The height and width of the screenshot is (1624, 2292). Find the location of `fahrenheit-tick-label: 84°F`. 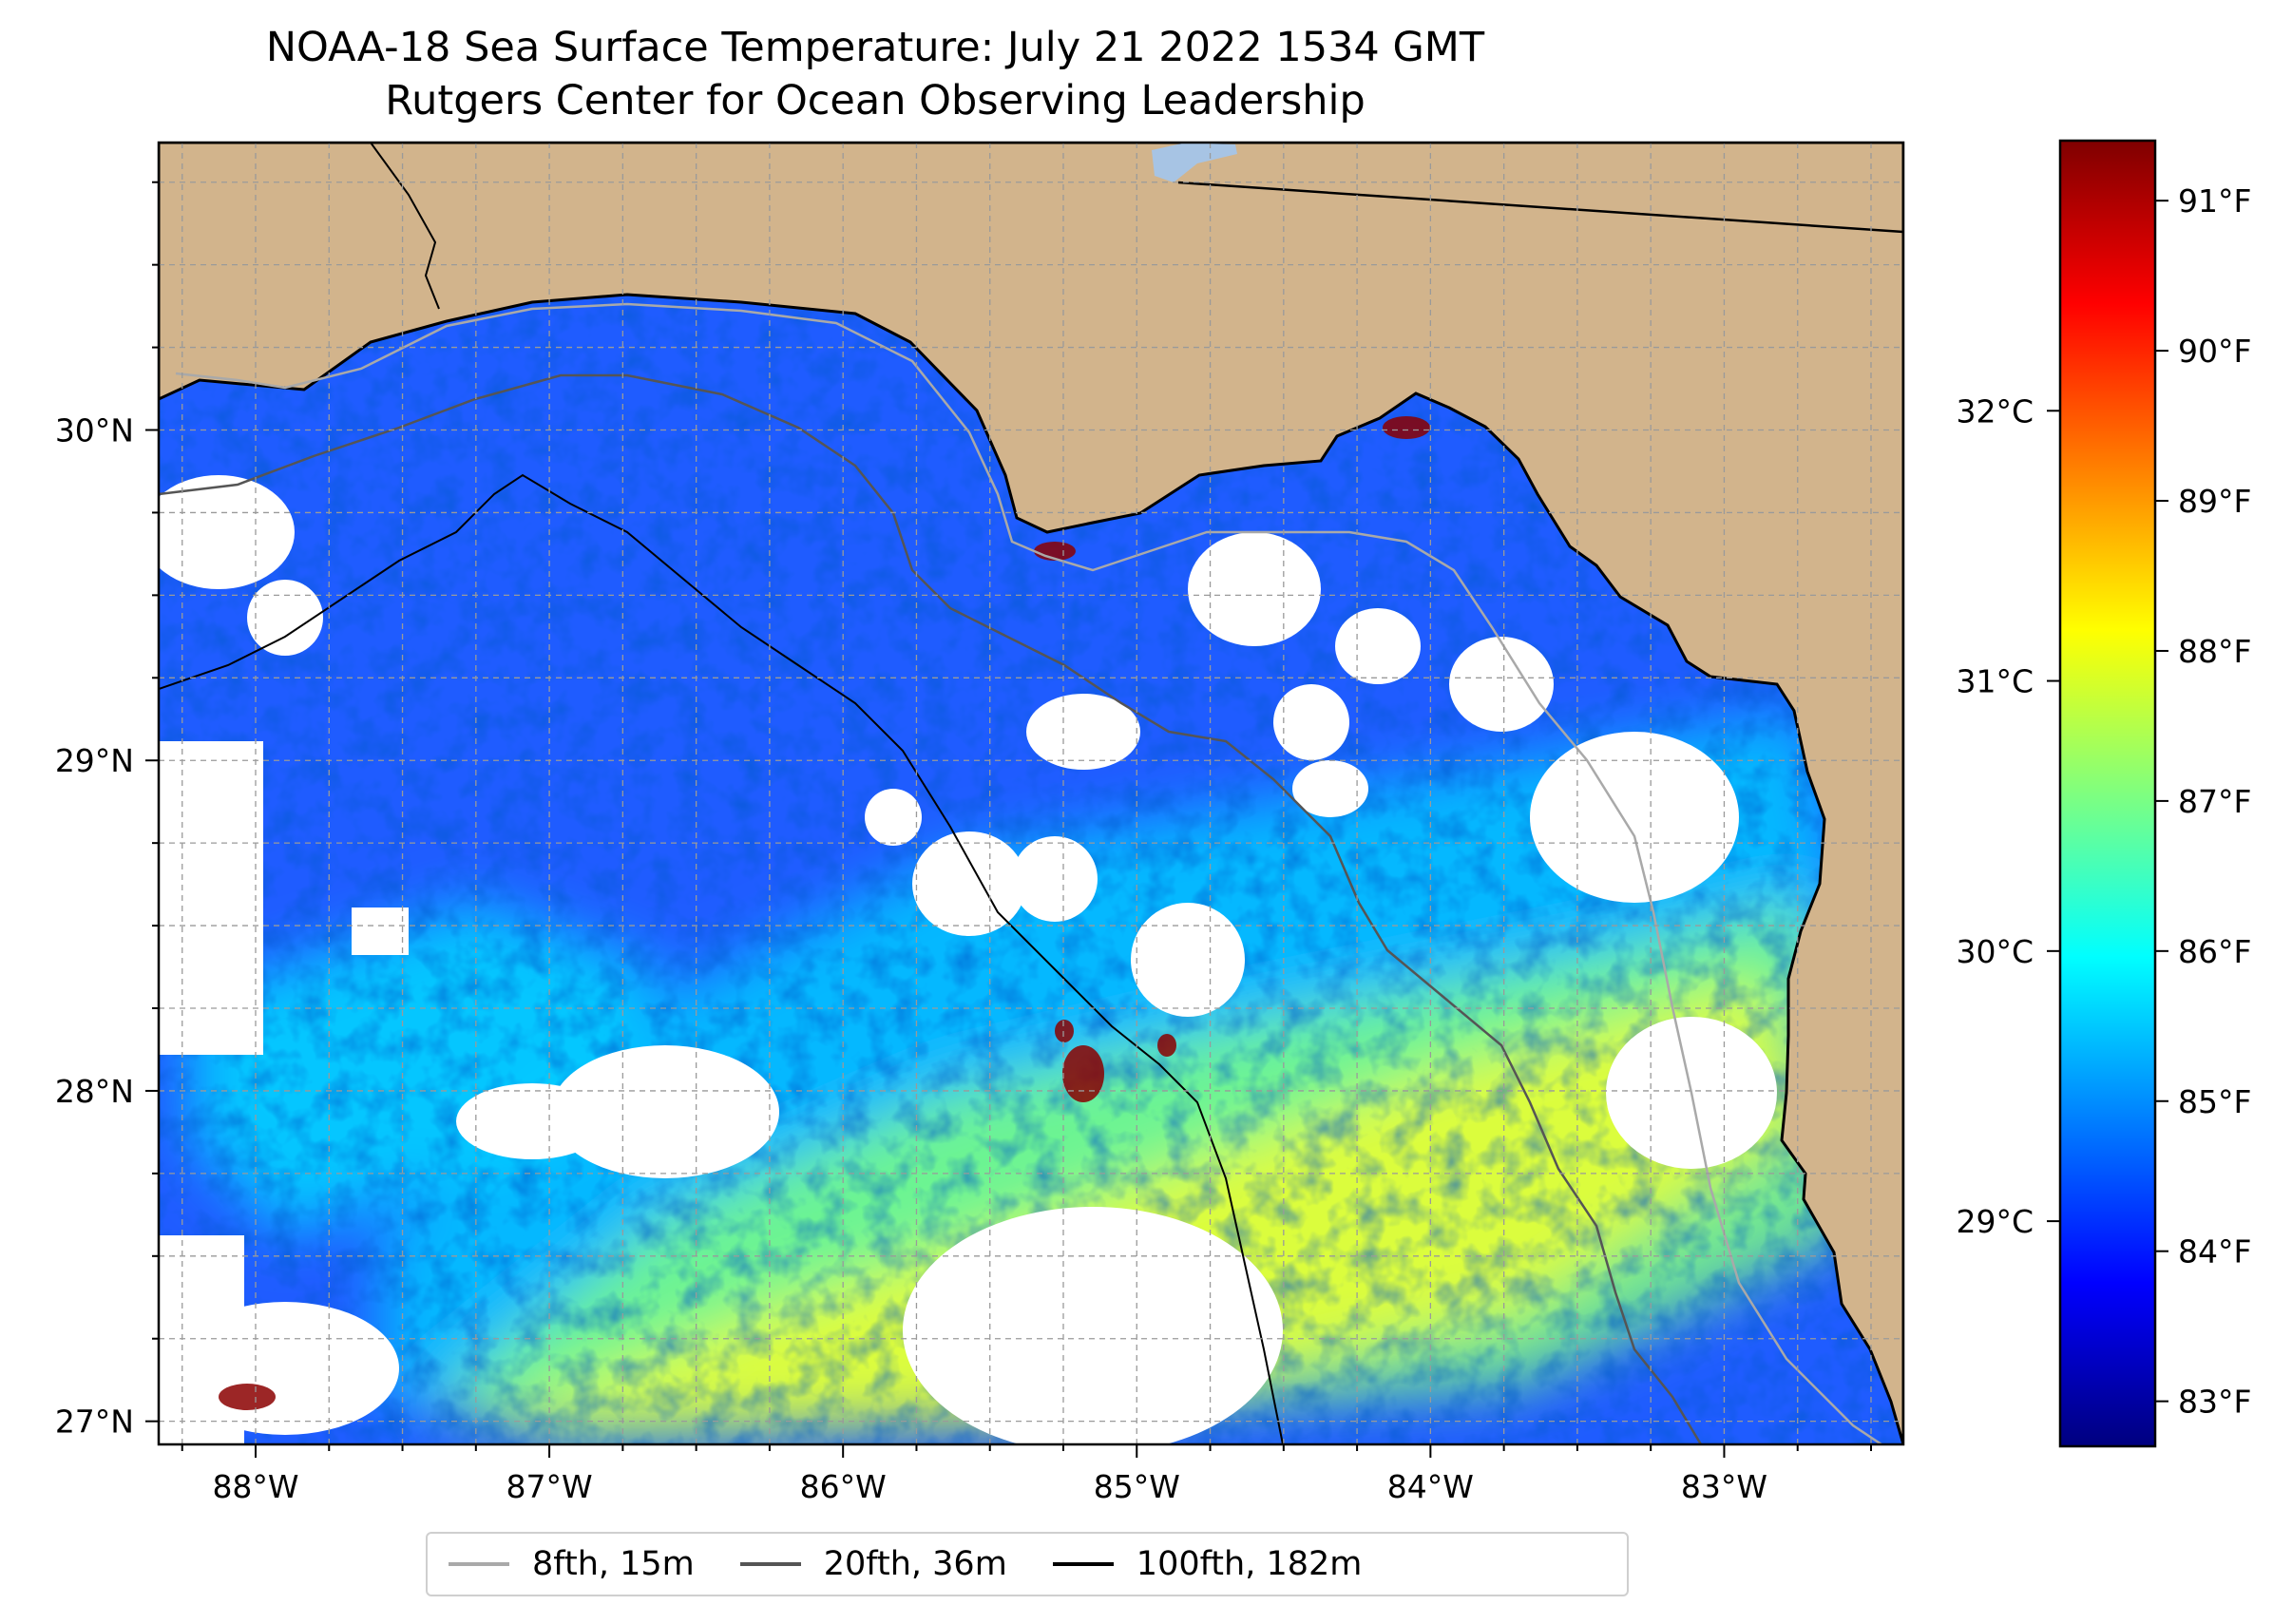

fahrenheit-tick-label: 84°F is located at coordinates (2214, 1252).